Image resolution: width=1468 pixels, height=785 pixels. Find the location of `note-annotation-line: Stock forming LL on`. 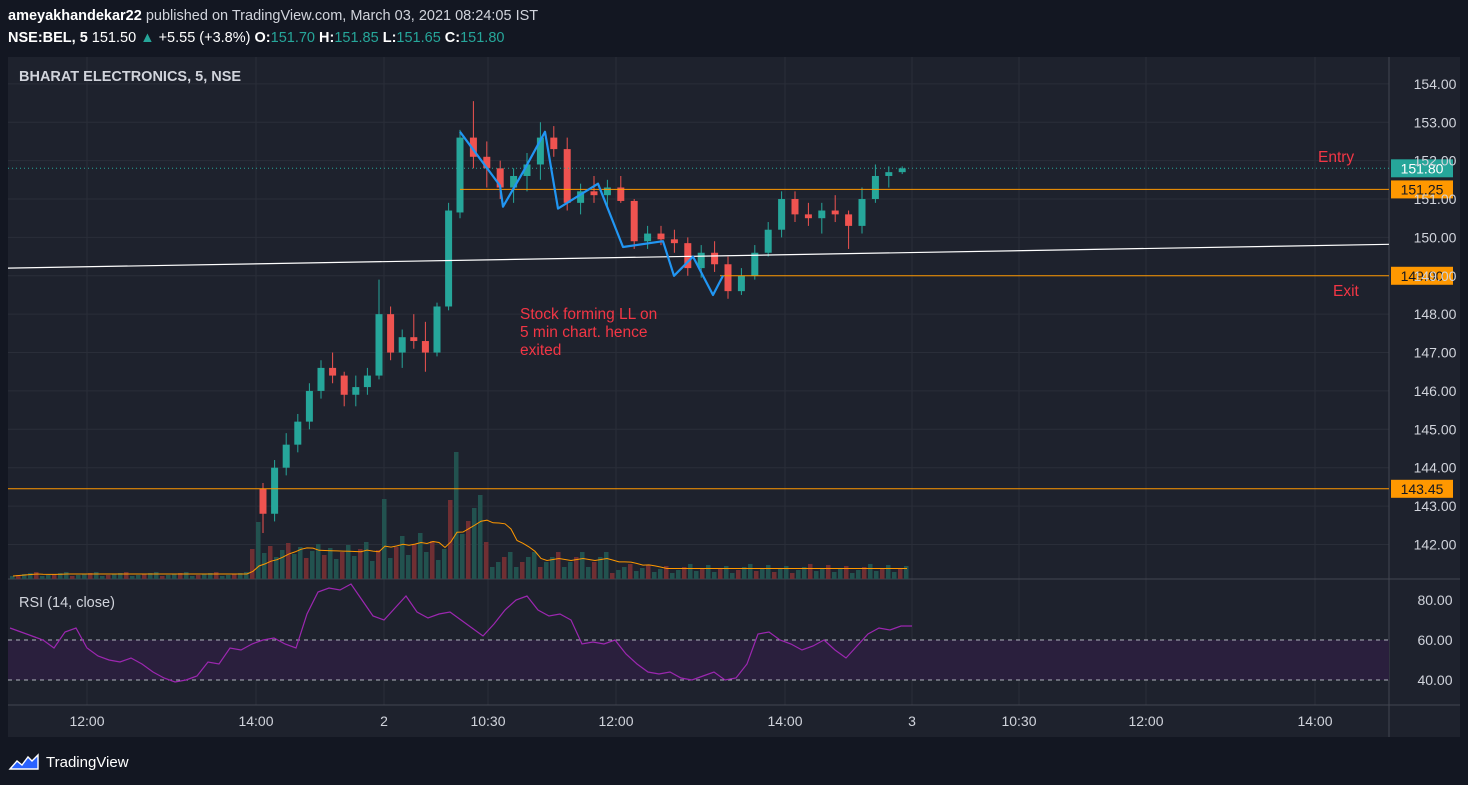

note-annotation-line: Stock forming LL on is located at coordinates (588, 314).